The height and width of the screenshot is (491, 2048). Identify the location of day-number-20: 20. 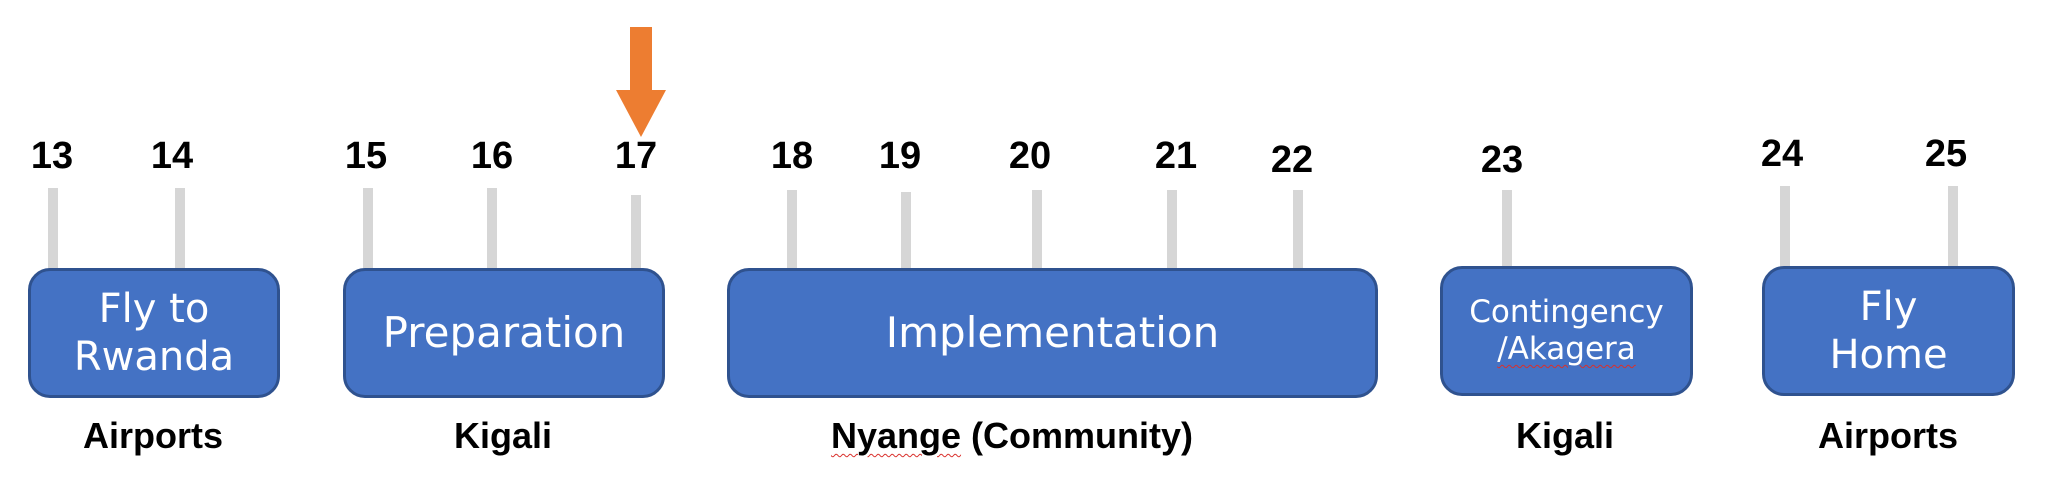
(1030, 156).